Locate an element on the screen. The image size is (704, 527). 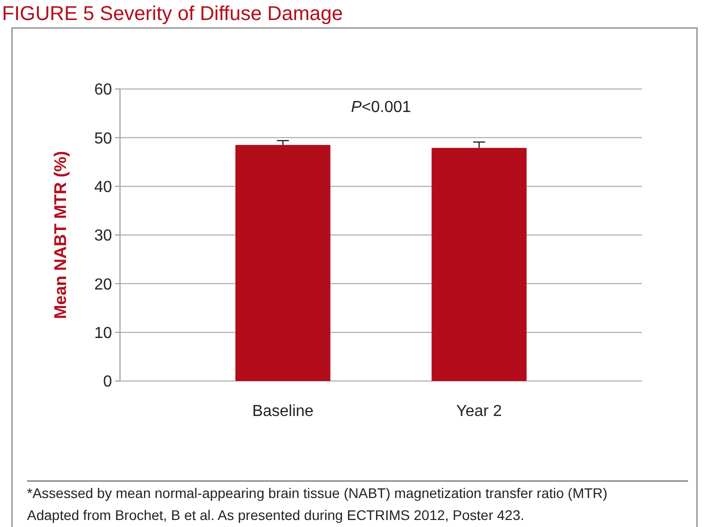
x-tick-label: Baseline is located at coordinates (283, 411).